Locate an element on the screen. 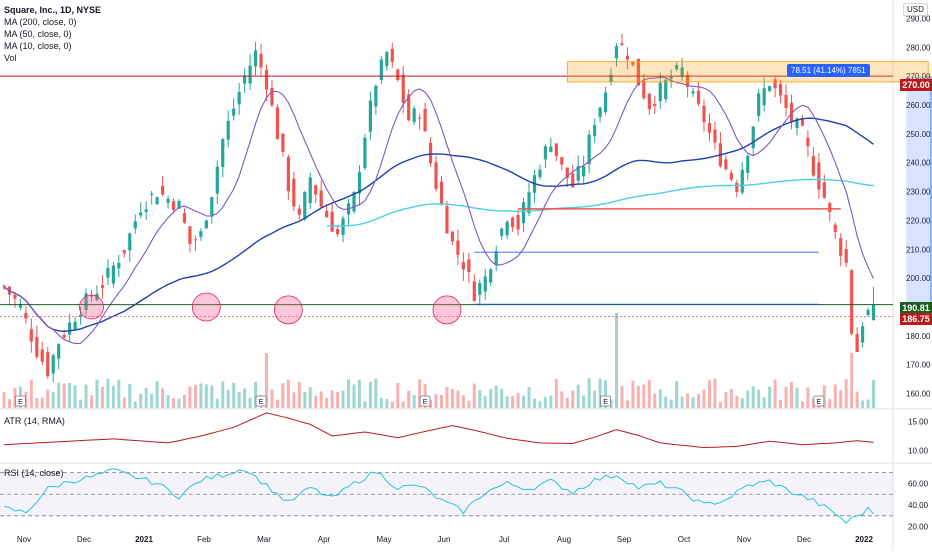  earnings-marker-label: E is located at coordinates (819, 402).